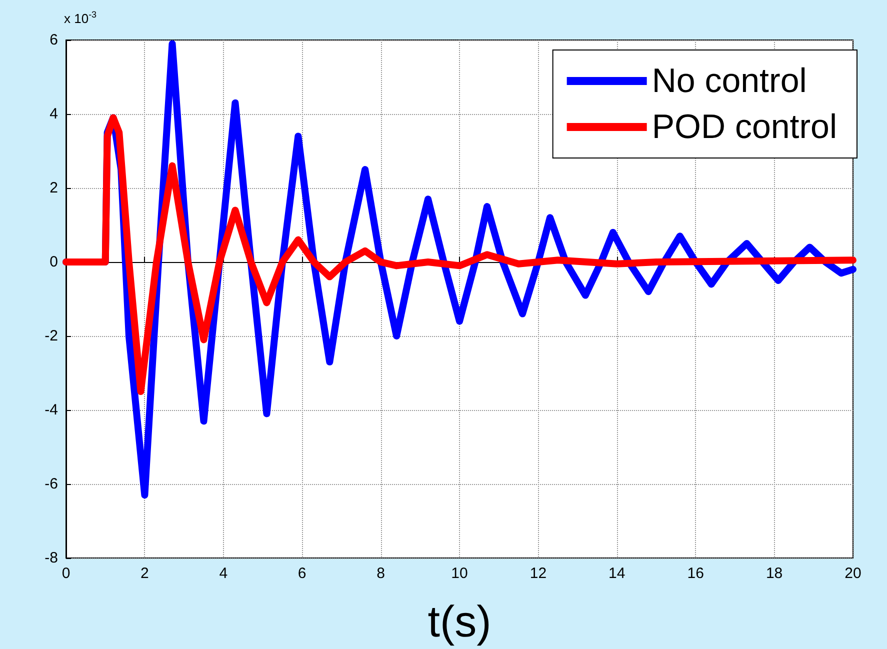 The width and height of the screenshot is (887, 649). I want to click on x-tick-label: 8, so click(380, 573).